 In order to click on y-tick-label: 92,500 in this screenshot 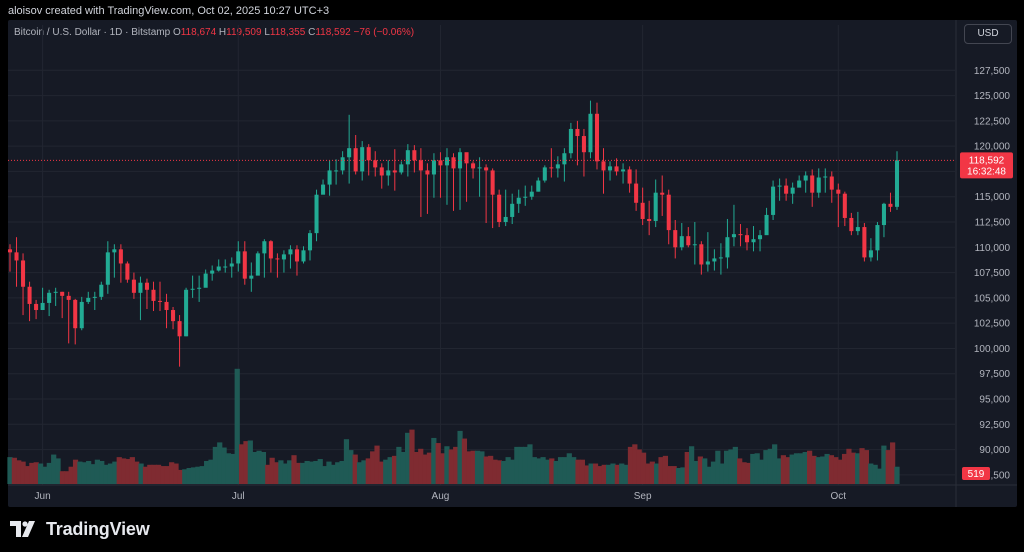, I will do `click(994, 425)`.